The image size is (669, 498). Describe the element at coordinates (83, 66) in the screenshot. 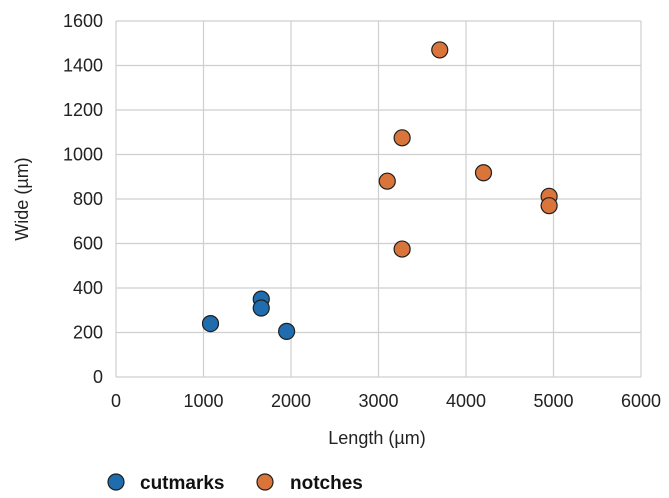

I see `y-tick-label: 1400` at that location.